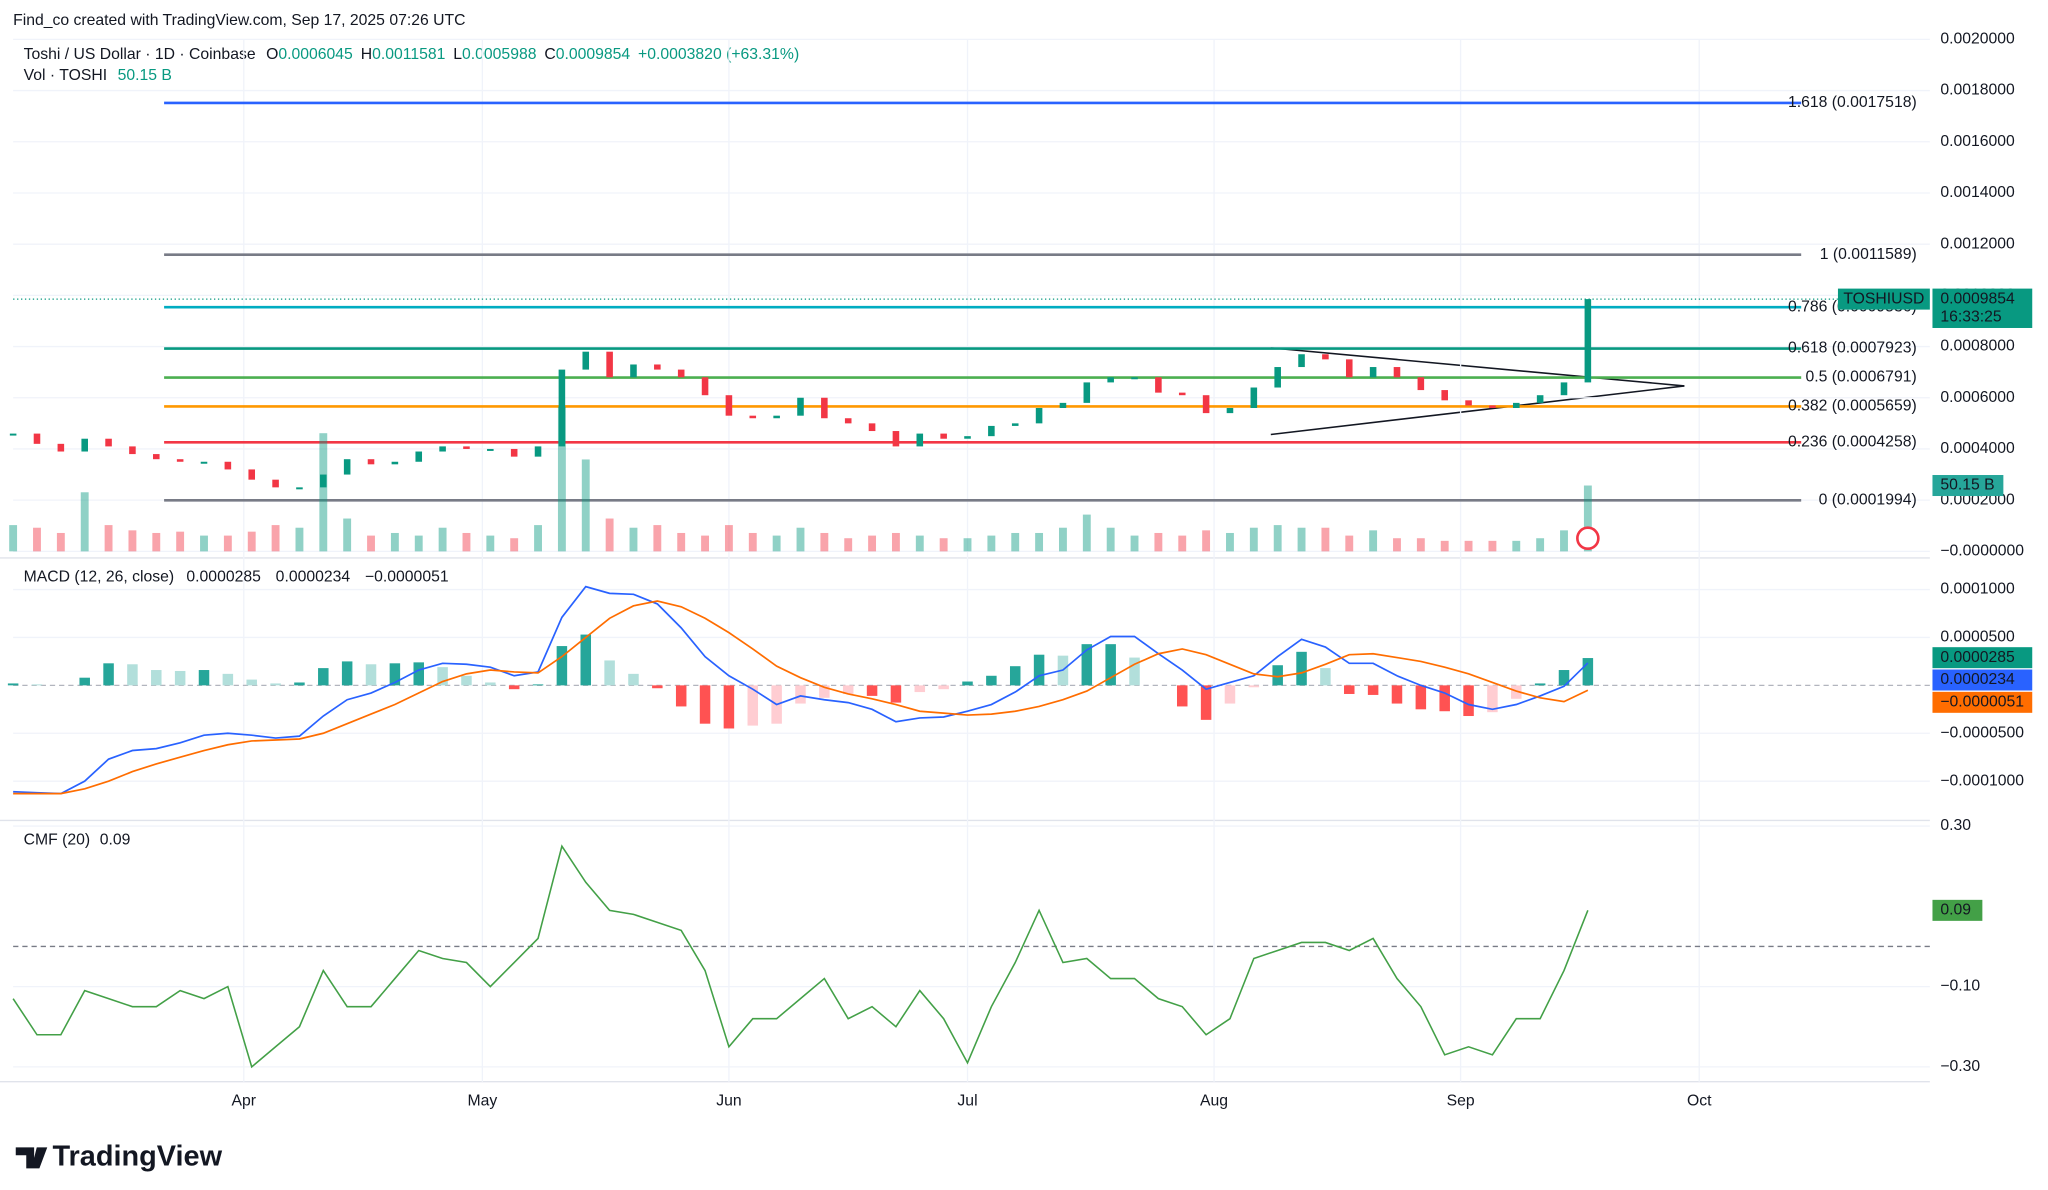 This screenshot has width=2048, height=1190. Describe the element at coordinates (1868, 254) in the screenshot. I see `fib-label: 1 (0.0011589)` at that location.